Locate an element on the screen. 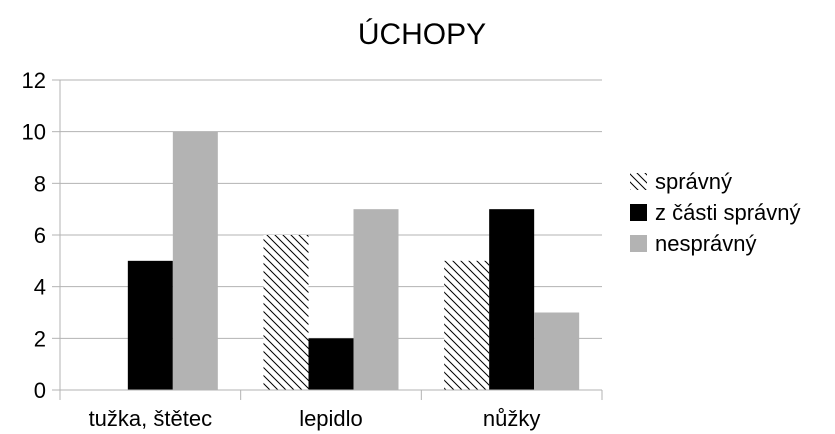 This screenshot has height=434, width=835. y-tick-label: 8 is located at coordinates (40, 183).